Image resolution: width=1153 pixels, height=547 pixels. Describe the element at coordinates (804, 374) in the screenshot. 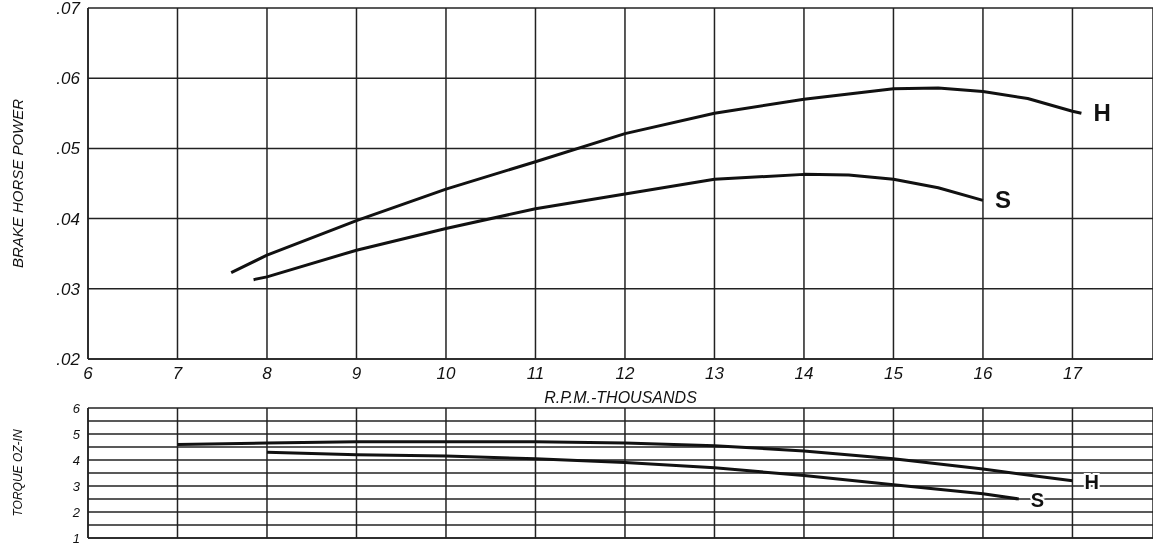

I see `x-tick-label: 14` at that location.